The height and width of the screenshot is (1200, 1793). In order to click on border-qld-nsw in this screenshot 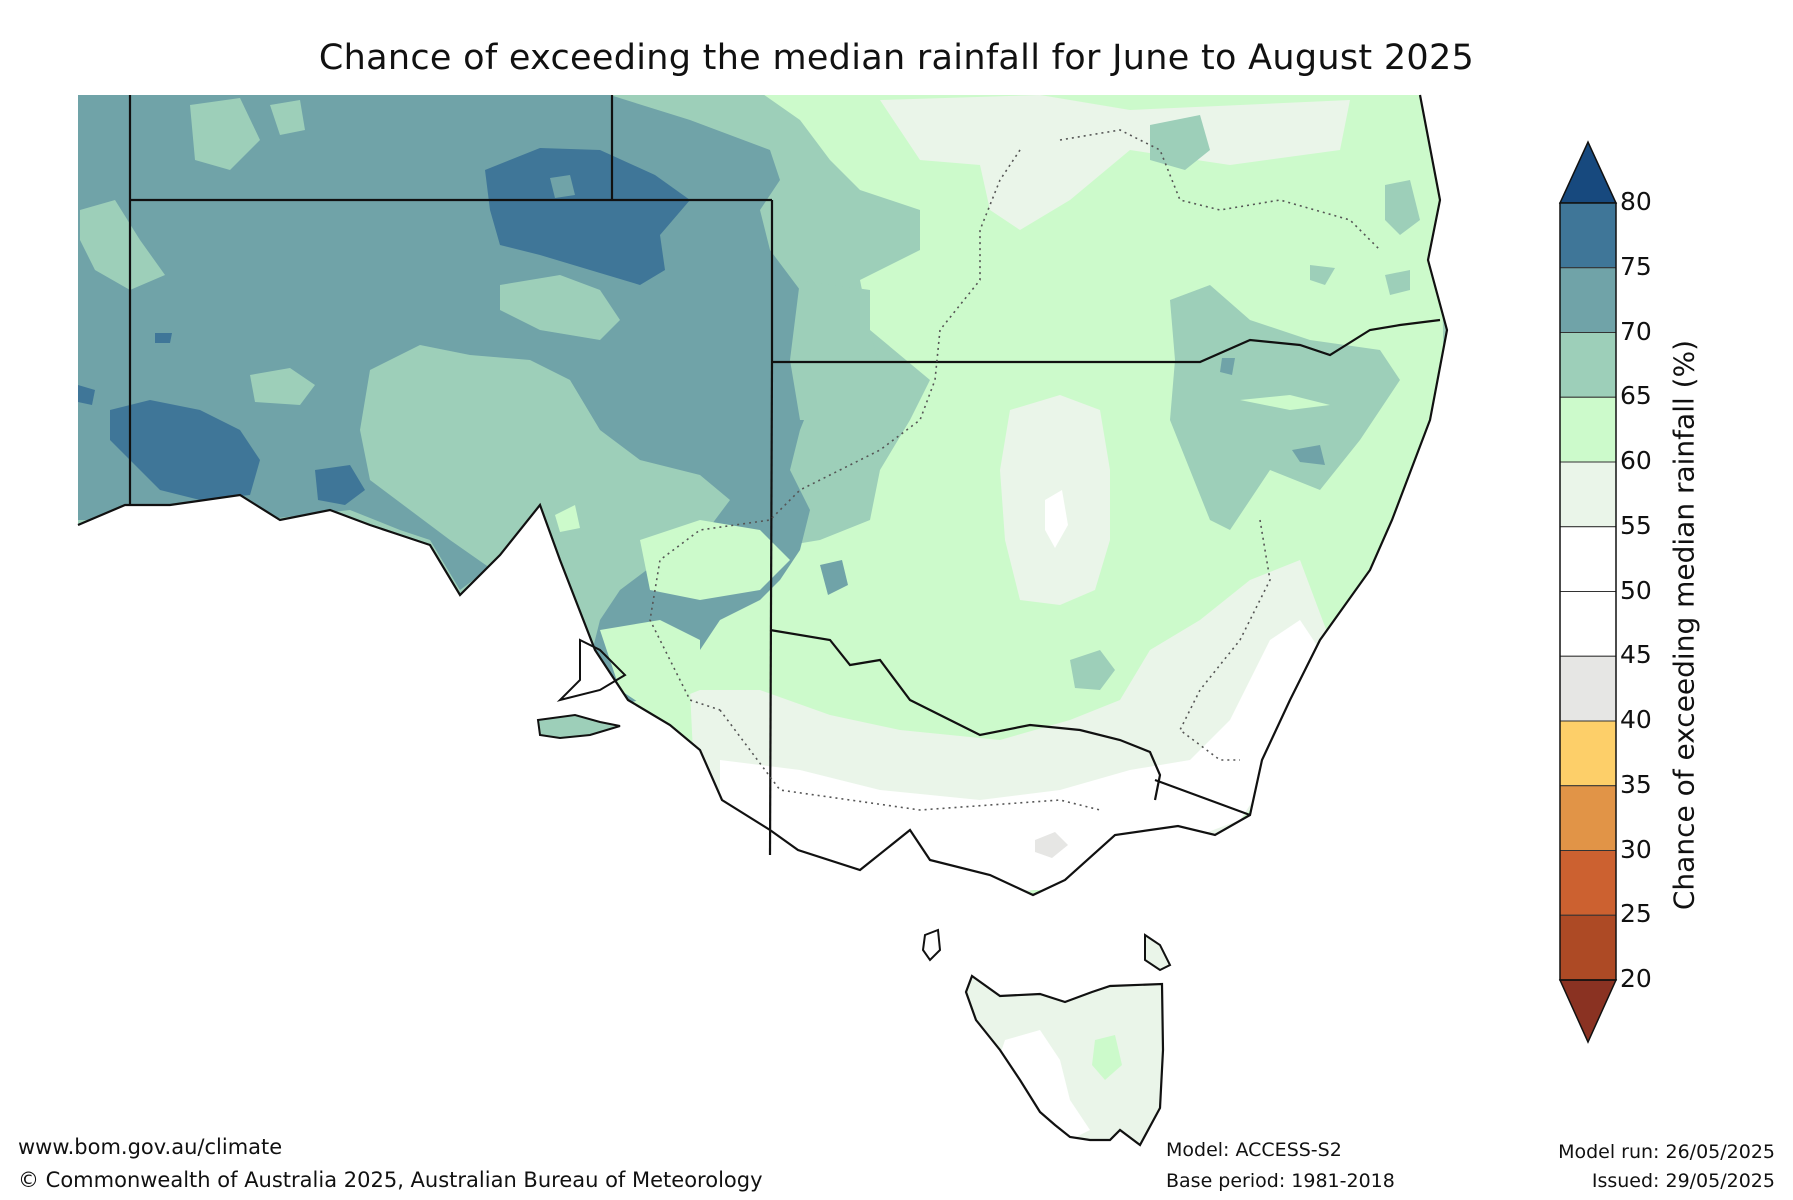, I will do `click(1106, 341)`.